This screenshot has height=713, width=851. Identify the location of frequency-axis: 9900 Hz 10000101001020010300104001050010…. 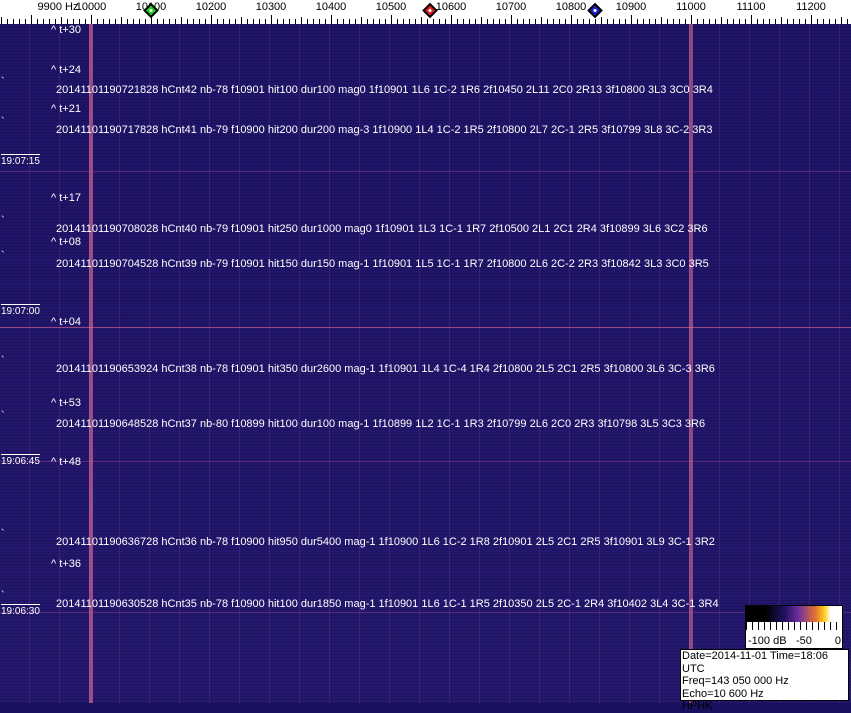
(425, 12).